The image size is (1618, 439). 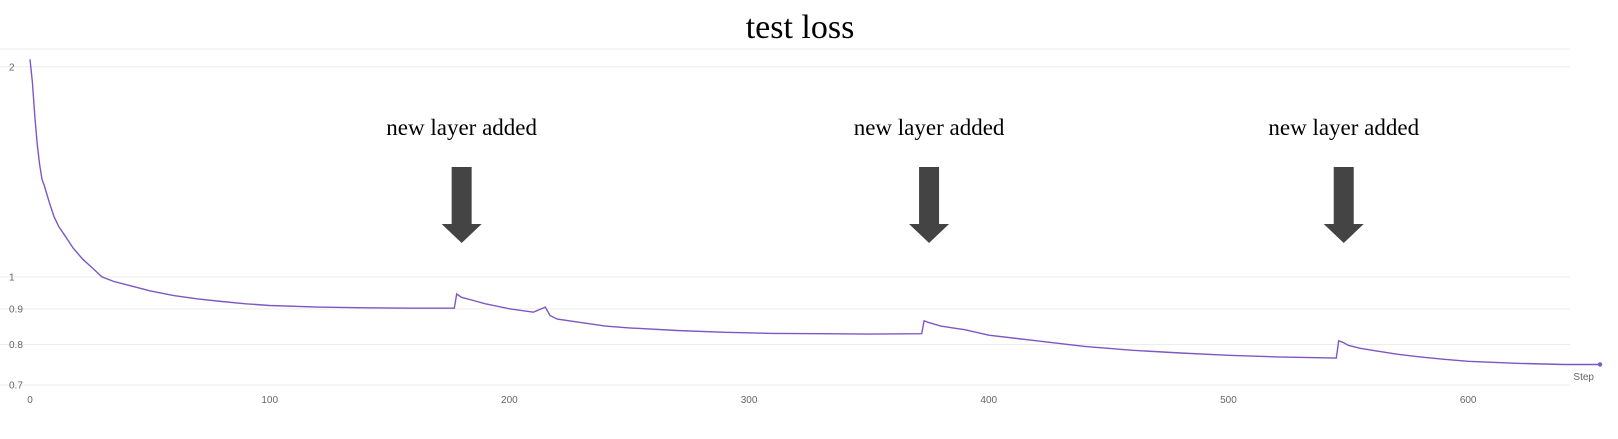 What do you see at coordinates (30, 400) in the screenshot?
I see `x-tick-label: 0` at bounding box center [30, 400].